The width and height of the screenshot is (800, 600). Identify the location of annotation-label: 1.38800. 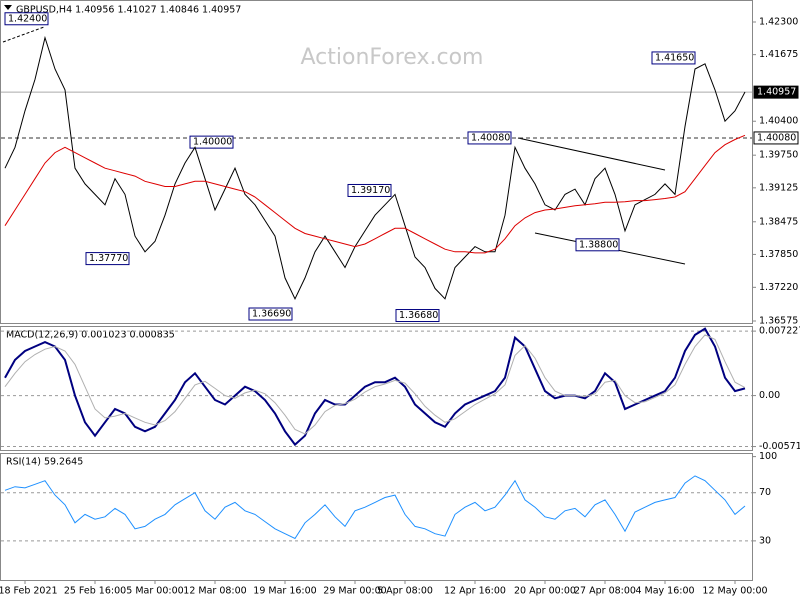
(598, 244).